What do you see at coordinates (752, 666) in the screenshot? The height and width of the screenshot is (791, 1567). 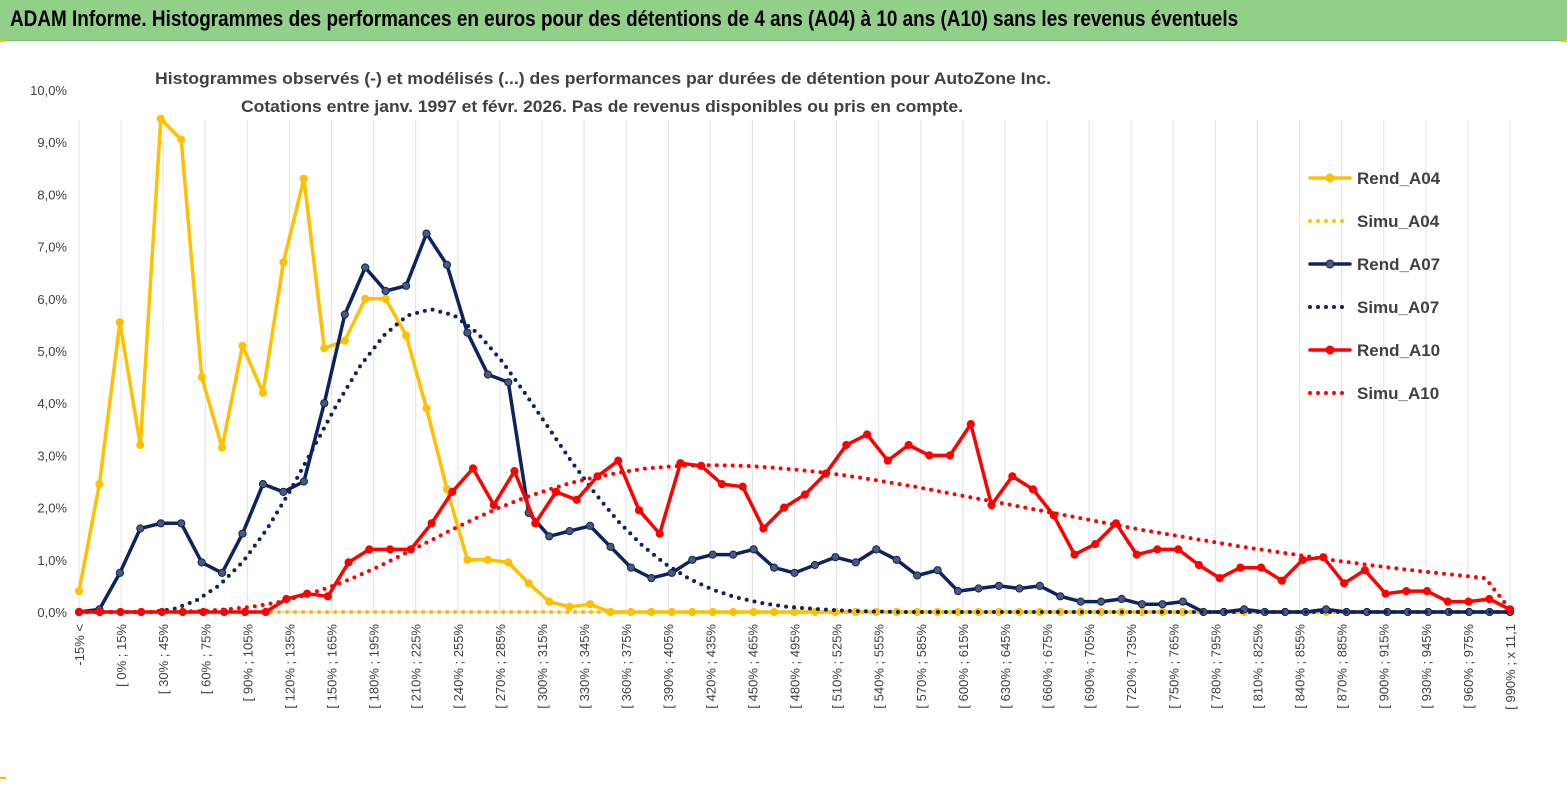 I see `x-tick-label: [ 450% ; 465%` at bounding box center [752, 666].